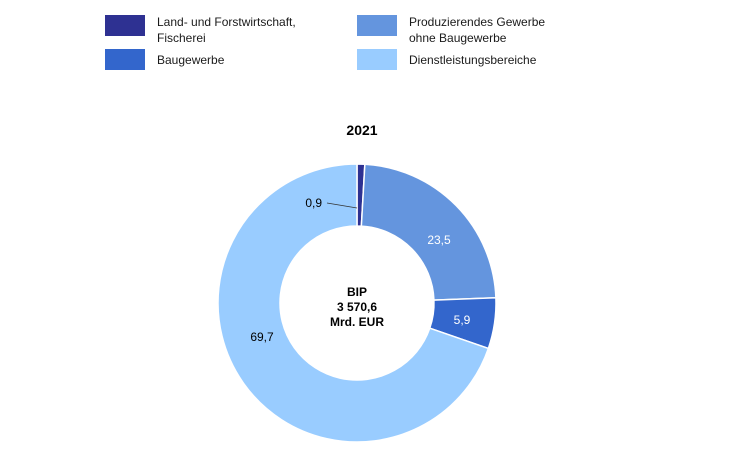  Describe the element at coordinates (226, 30) in the screenshot. I see `legend-label-land-forst: Land- und Forstwirtschaft, Fischerei` at that location.